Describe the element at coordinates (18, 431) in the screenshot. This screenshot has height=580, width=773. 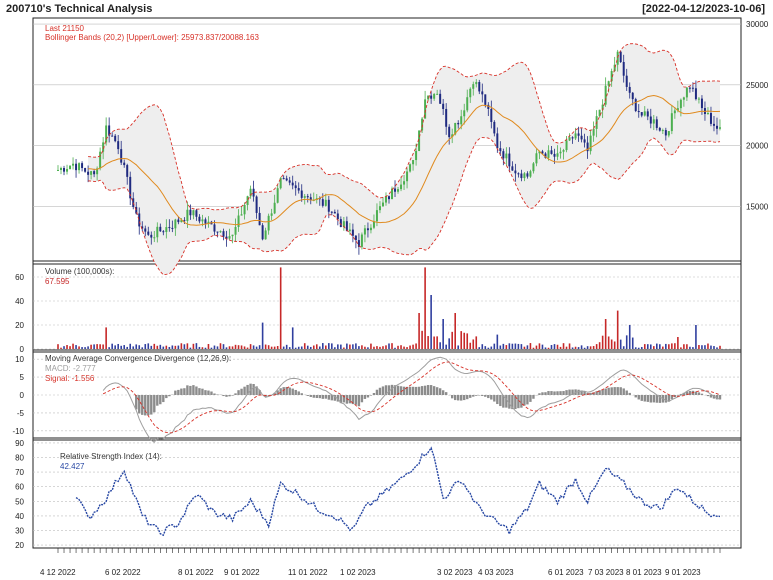
I see `macd-y-tick-label: -10` at that location.